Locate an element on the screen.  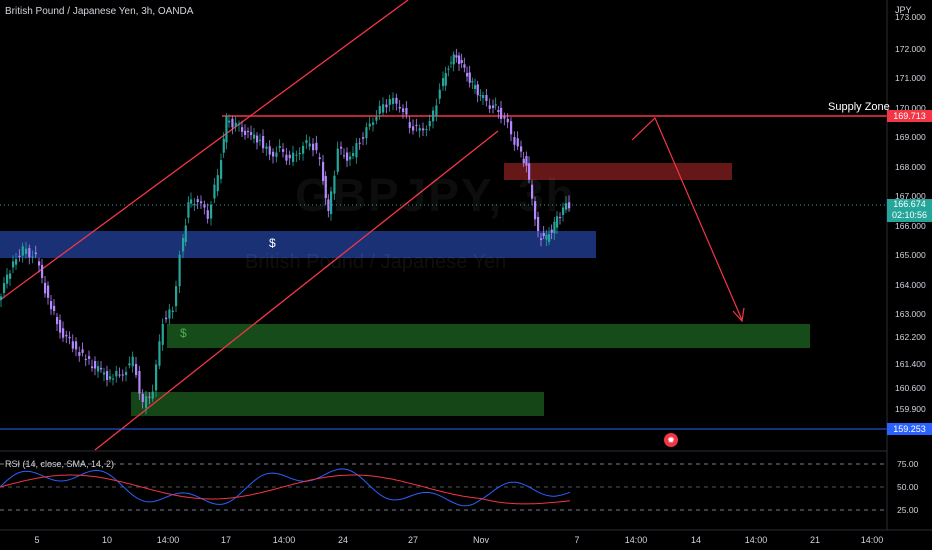
projection-arrow is located at coordinates (687, 218).